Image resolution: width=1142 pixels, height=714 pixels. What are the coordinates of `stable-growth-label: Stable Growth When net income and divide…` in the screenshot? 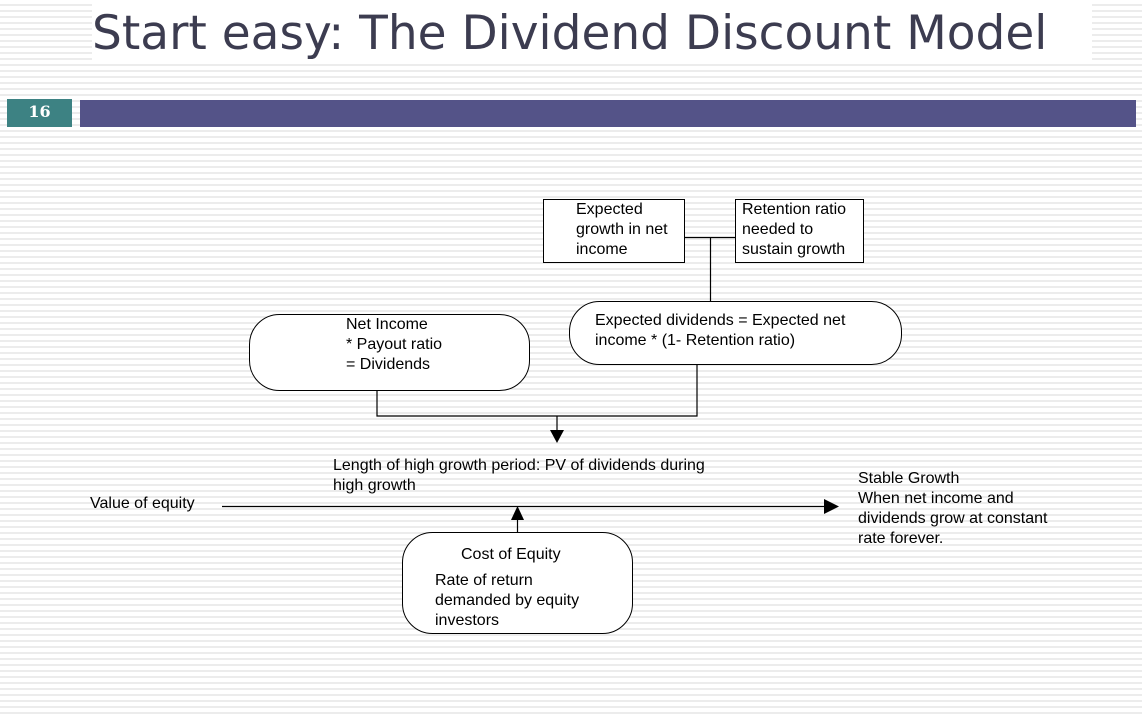 It's located at (953, 508).